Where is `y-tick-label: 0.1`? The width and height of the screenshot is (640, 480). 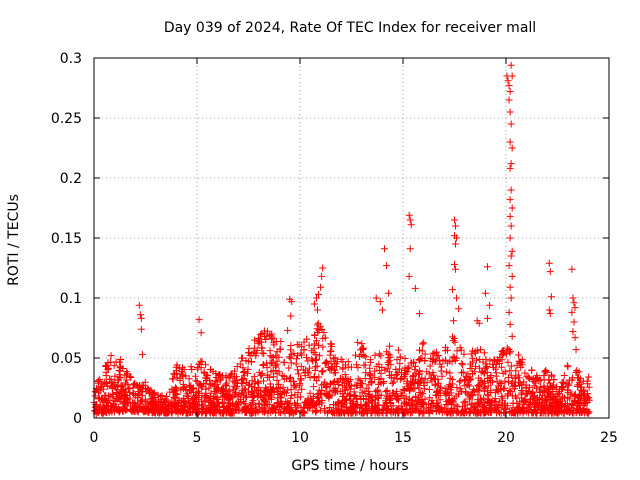
y-tick-label: 0.1 is located at coordinates (71, 299).